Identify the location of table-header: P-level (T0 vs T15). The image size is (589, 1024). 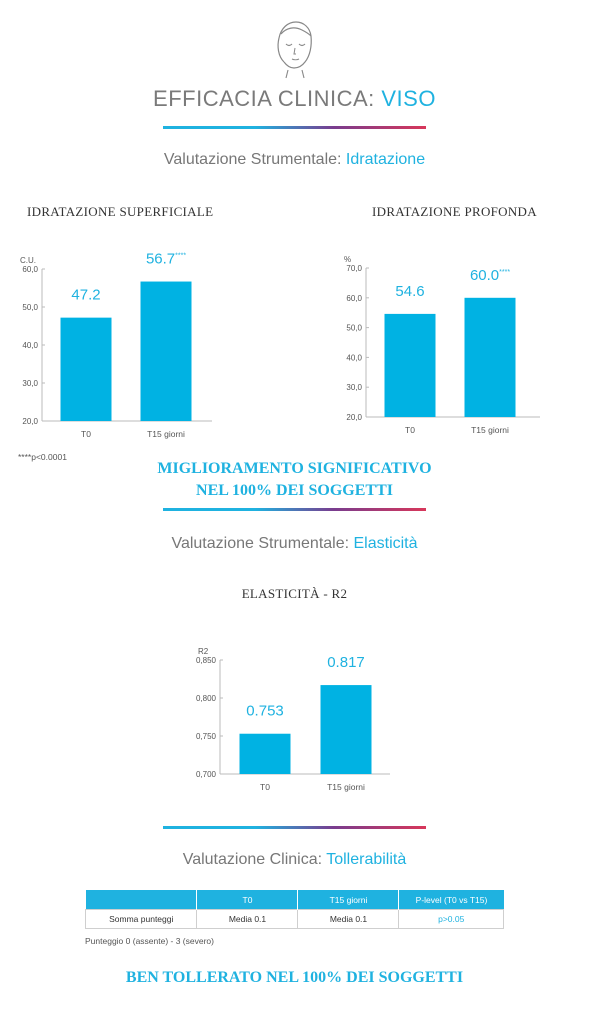
(451, 900).